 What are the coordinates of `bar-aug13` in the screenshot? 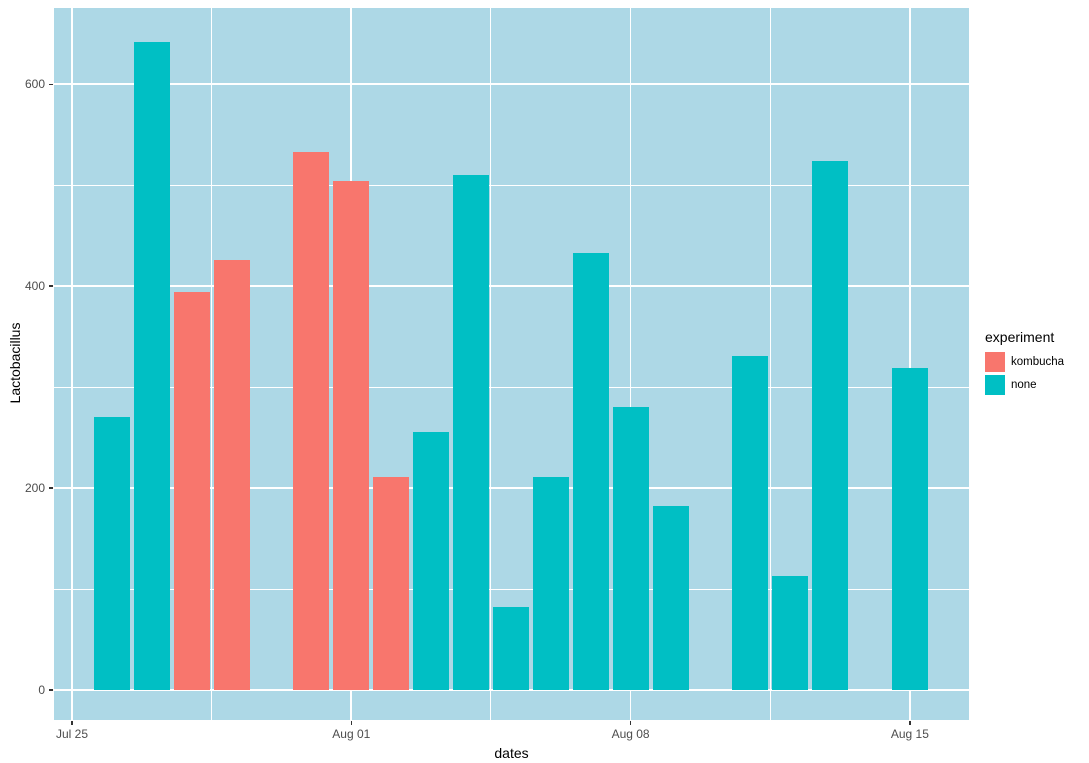 It's located at (830, 425).